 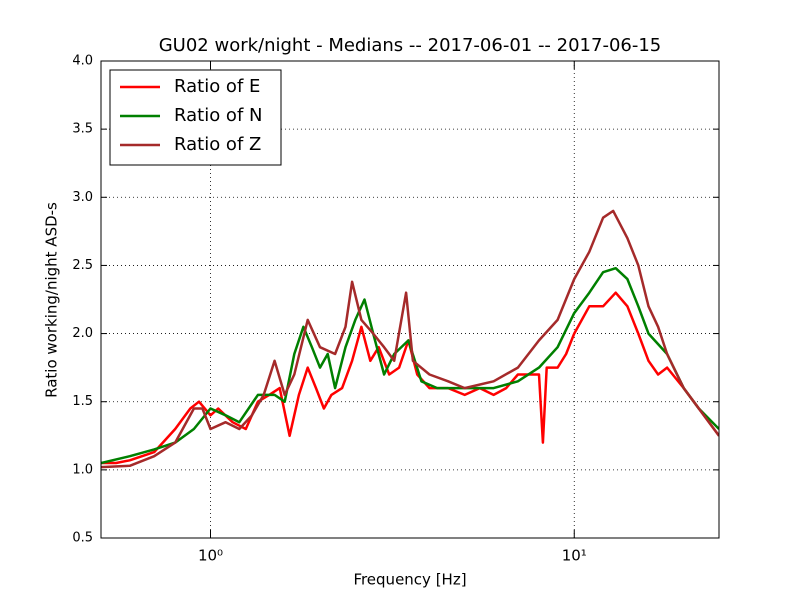 What do you see at coordinates (82, 538) in the screenshot?
I see `y-tick-label: 0.5` at bounding box center [82, 538].